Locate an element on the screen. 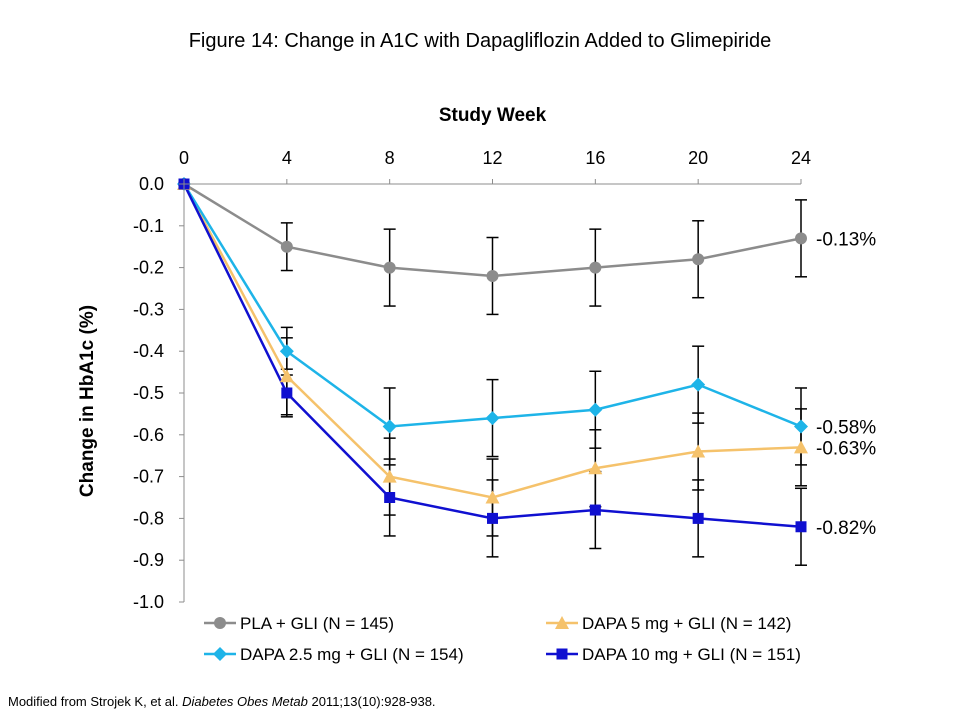  y-axis-label: Change in HbA1c (%) is located at coordinates (87, 401).